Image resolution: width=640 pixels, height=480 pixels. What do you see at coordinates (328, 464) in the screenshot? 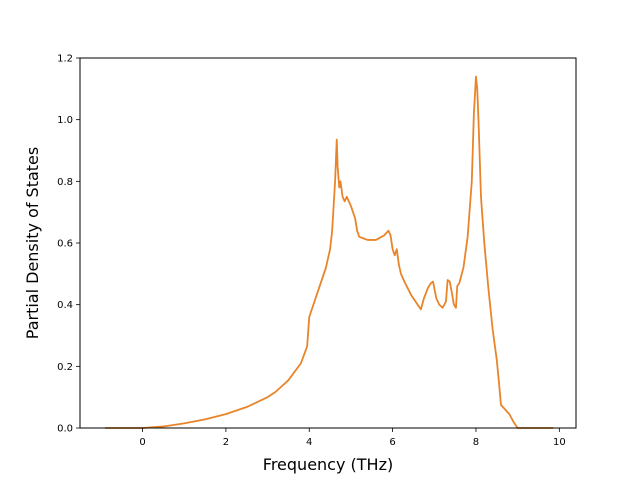
I see `x-axis-label: Frequency (THz)` at bounding box center [328, 464].